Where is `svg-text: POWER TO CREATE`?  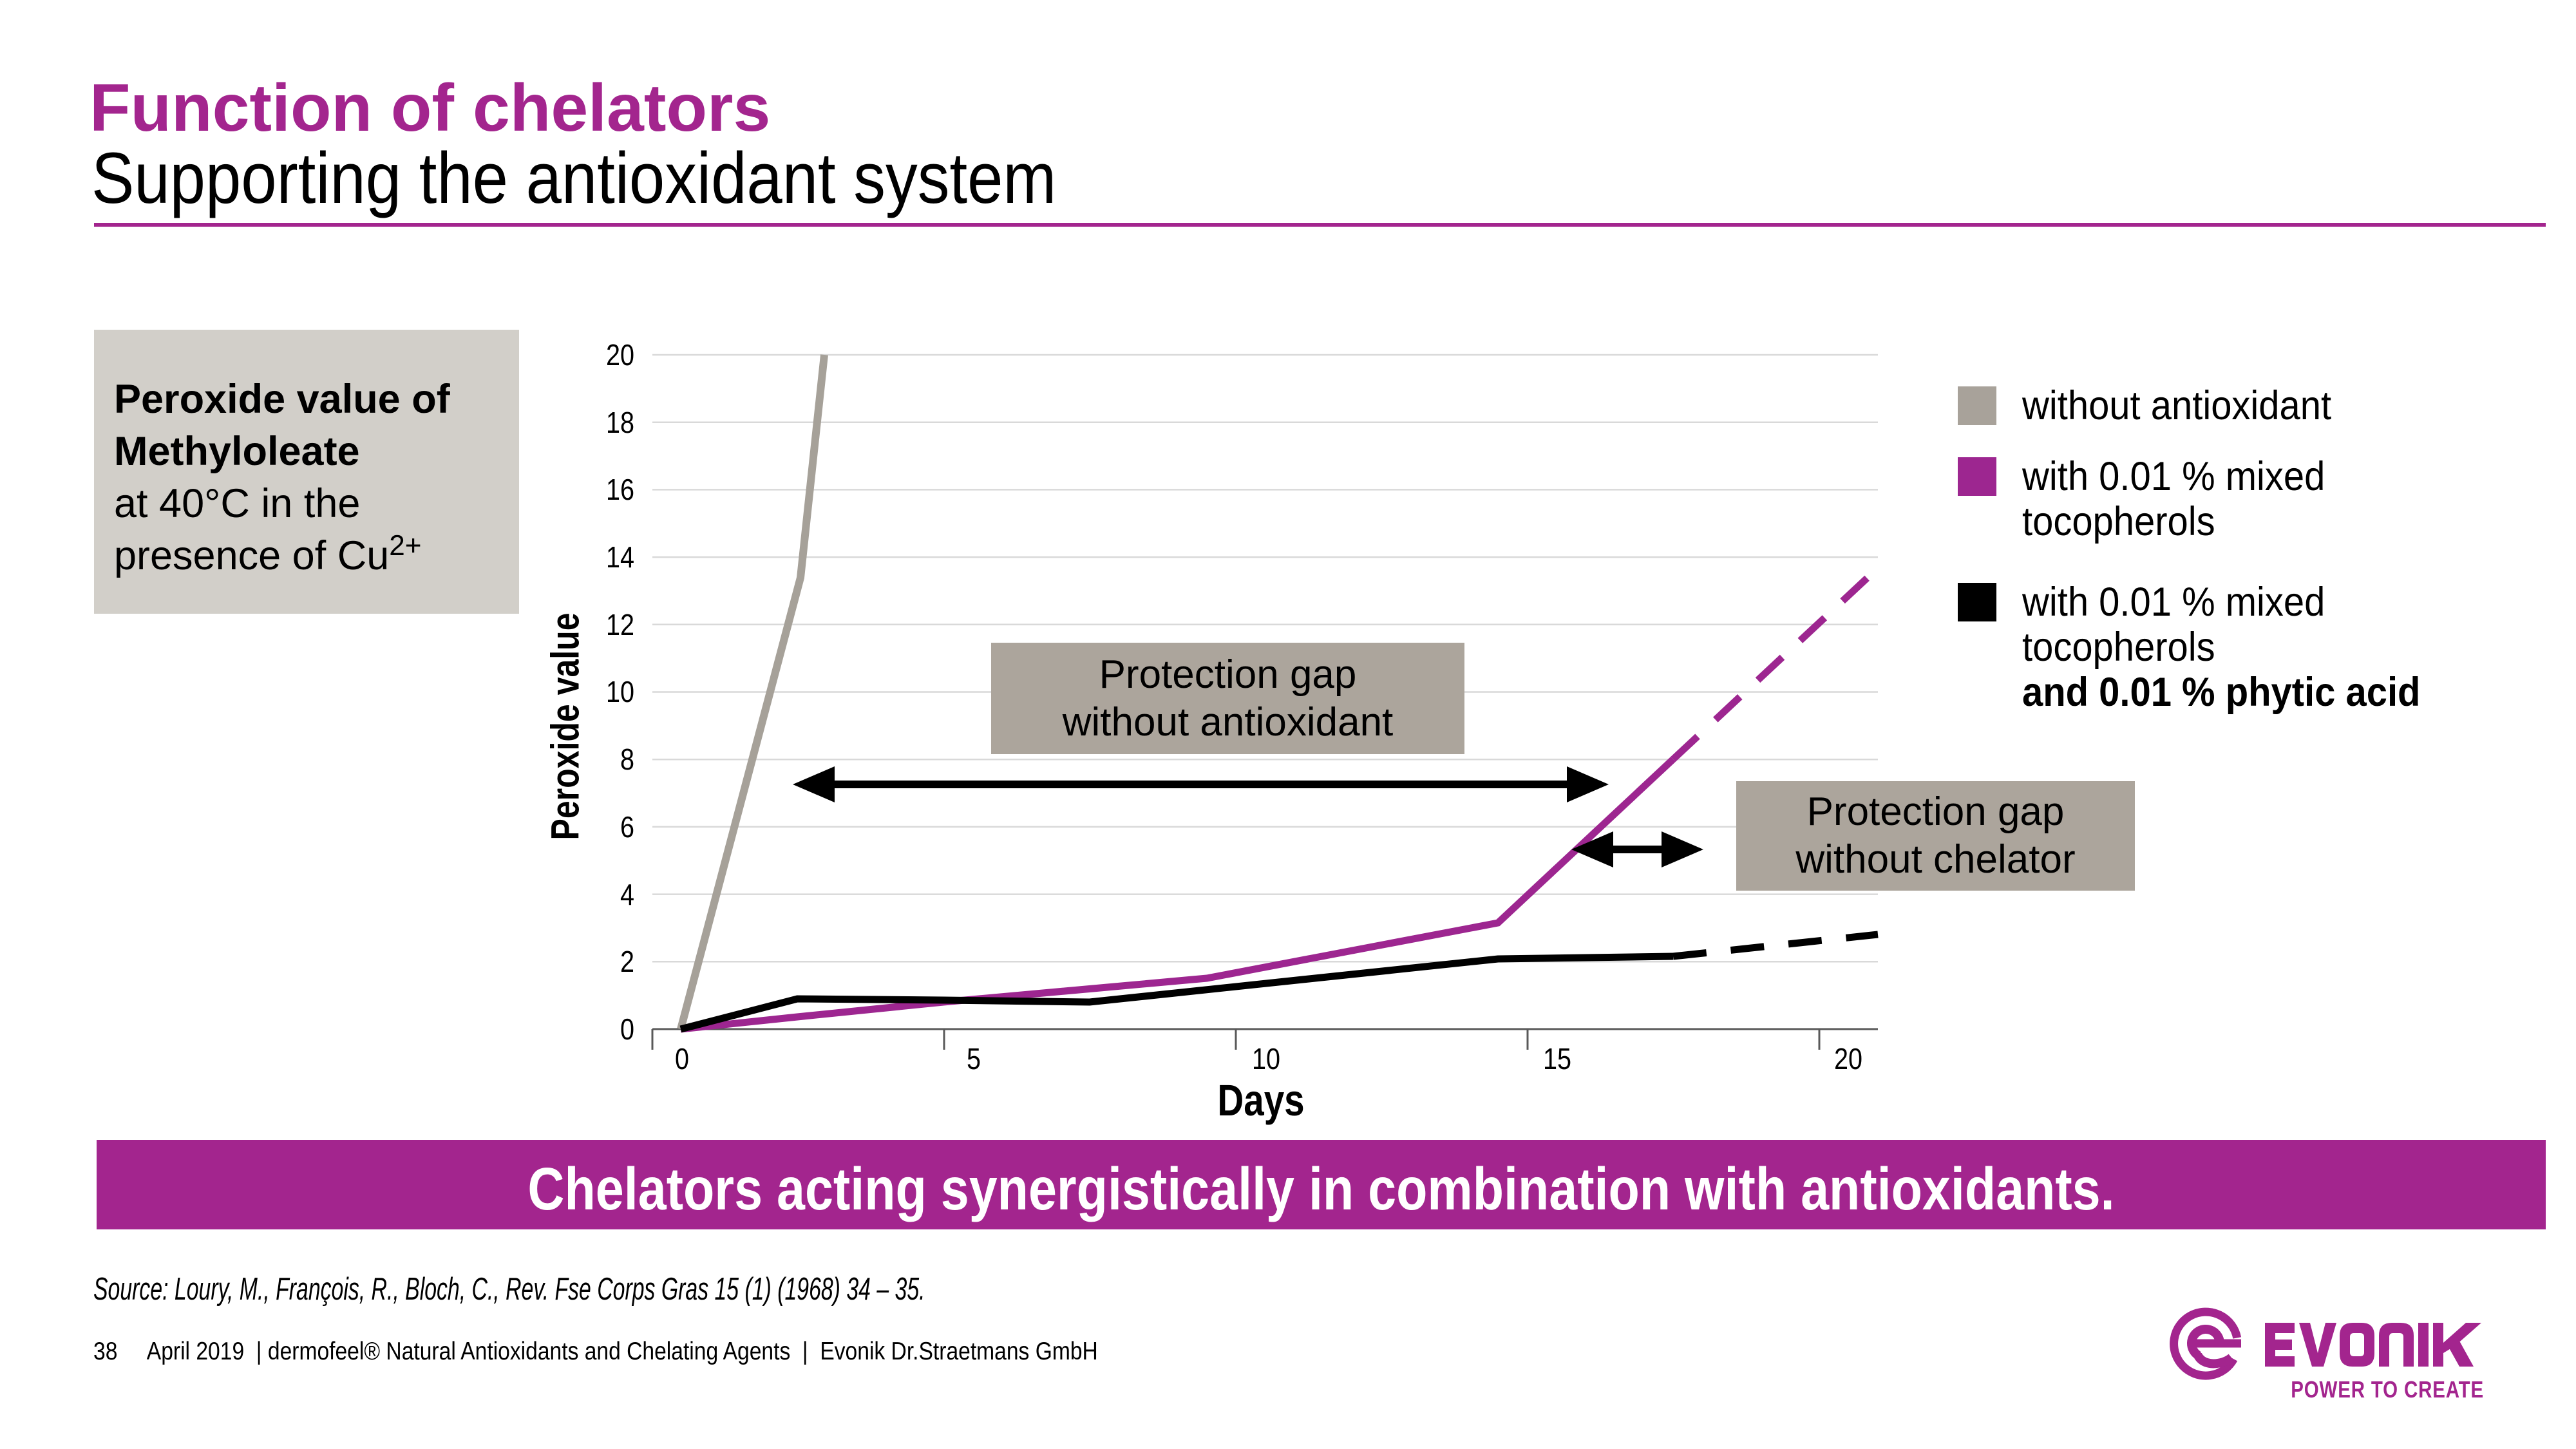 svg-text: POWER TO CREATE is located at coordinates (2388, 1389).